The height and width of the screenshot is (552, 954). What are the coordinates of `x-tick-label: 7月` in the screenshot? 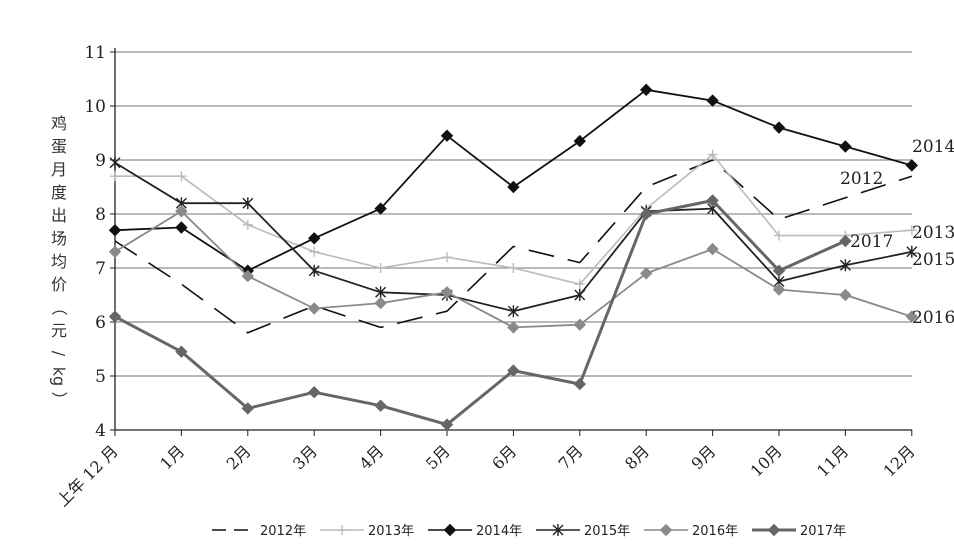 It's located at (571, 457).